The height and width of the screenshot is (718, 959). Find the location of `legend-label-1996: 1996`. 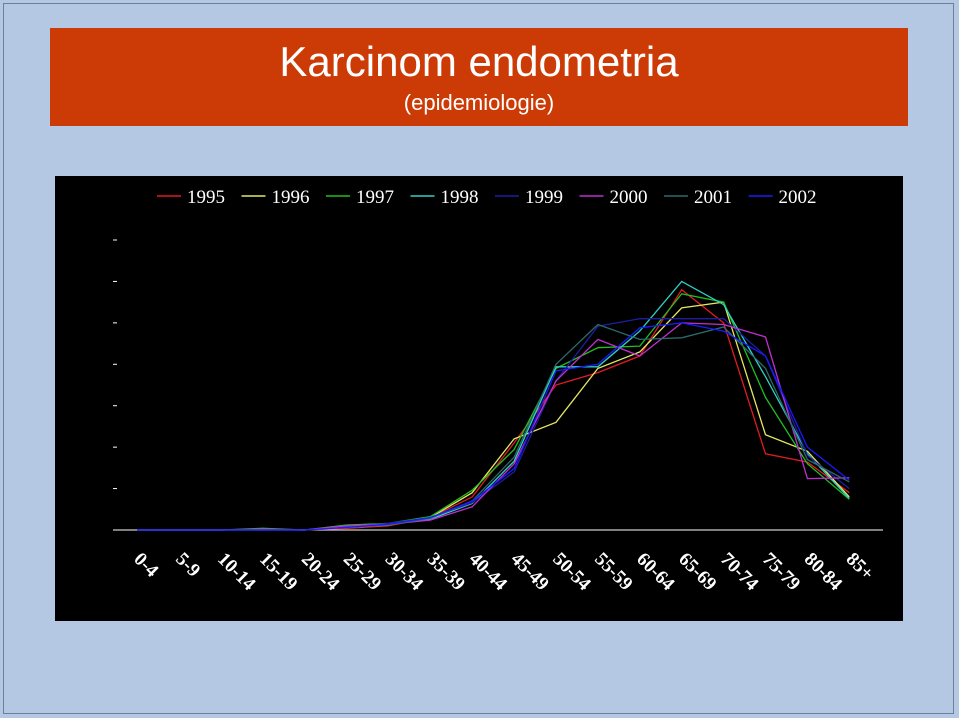

legend-label-1996: 1996 is located at coordinates (291, 197).